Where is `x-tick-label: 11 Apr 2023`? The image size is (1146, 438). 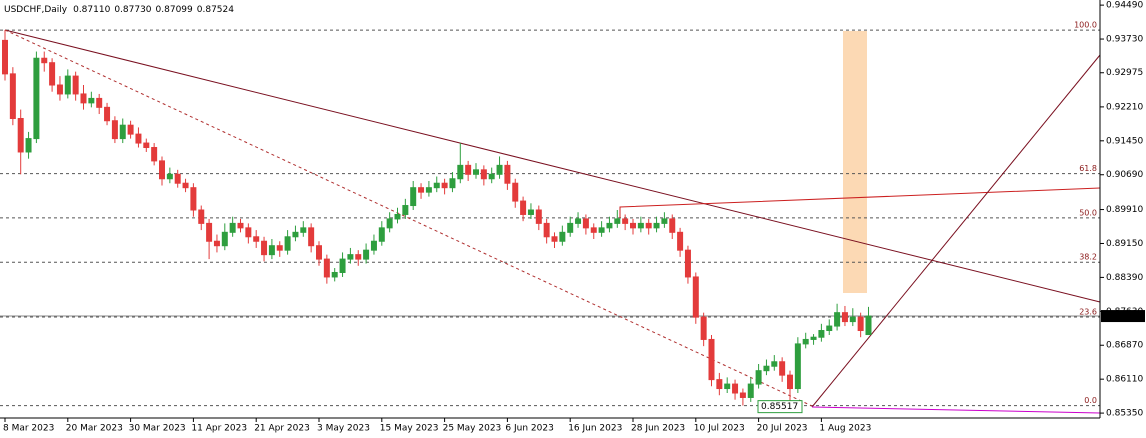
x-tick-label: 11 Apr 2023 is located at coordinates (219, 429).